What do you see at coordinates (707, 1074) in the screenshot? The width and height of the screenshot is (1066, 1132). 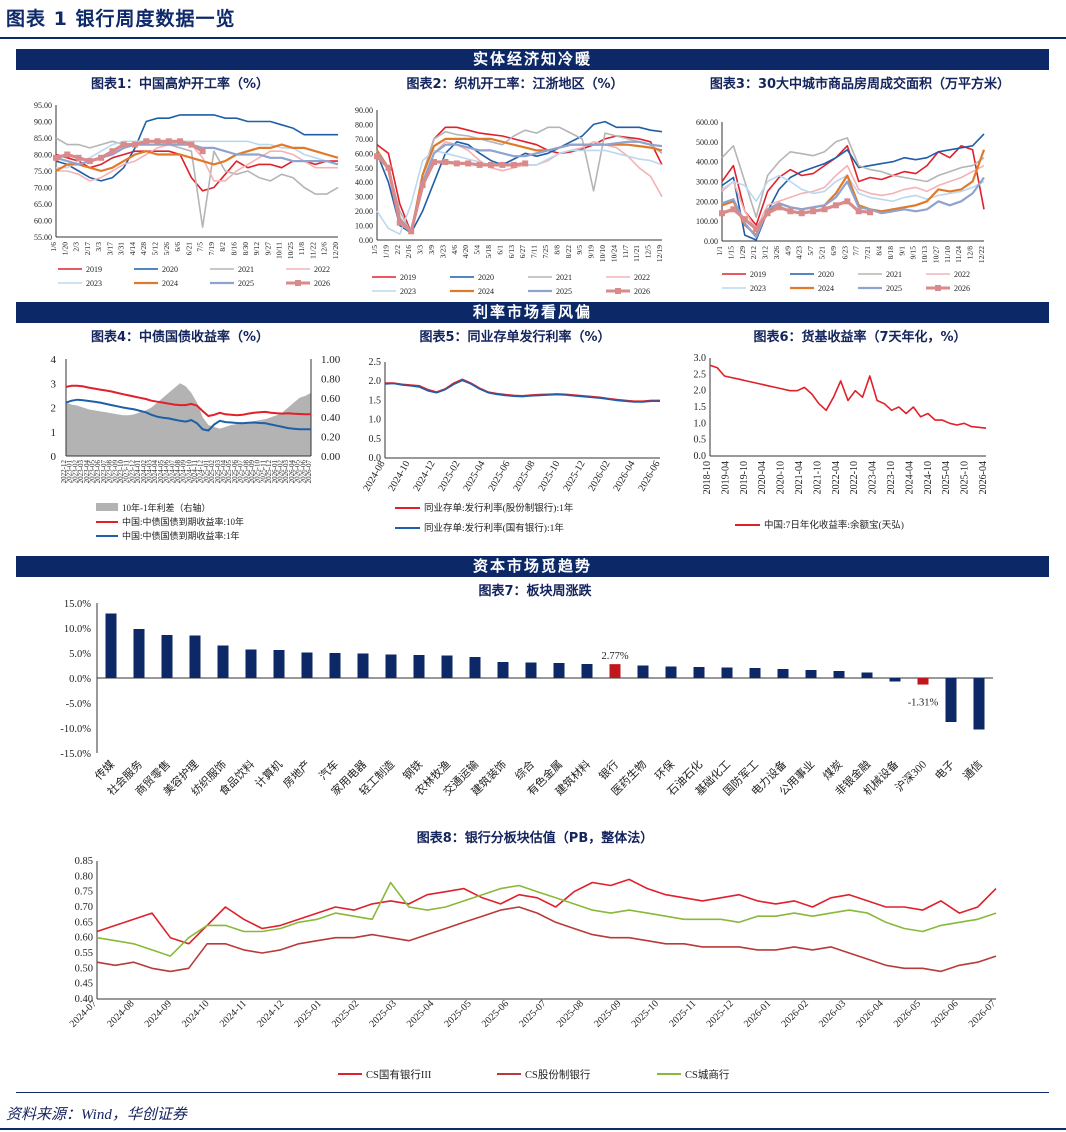 I see `legend-label: CS城商行` at bounding box center [707, 1074].